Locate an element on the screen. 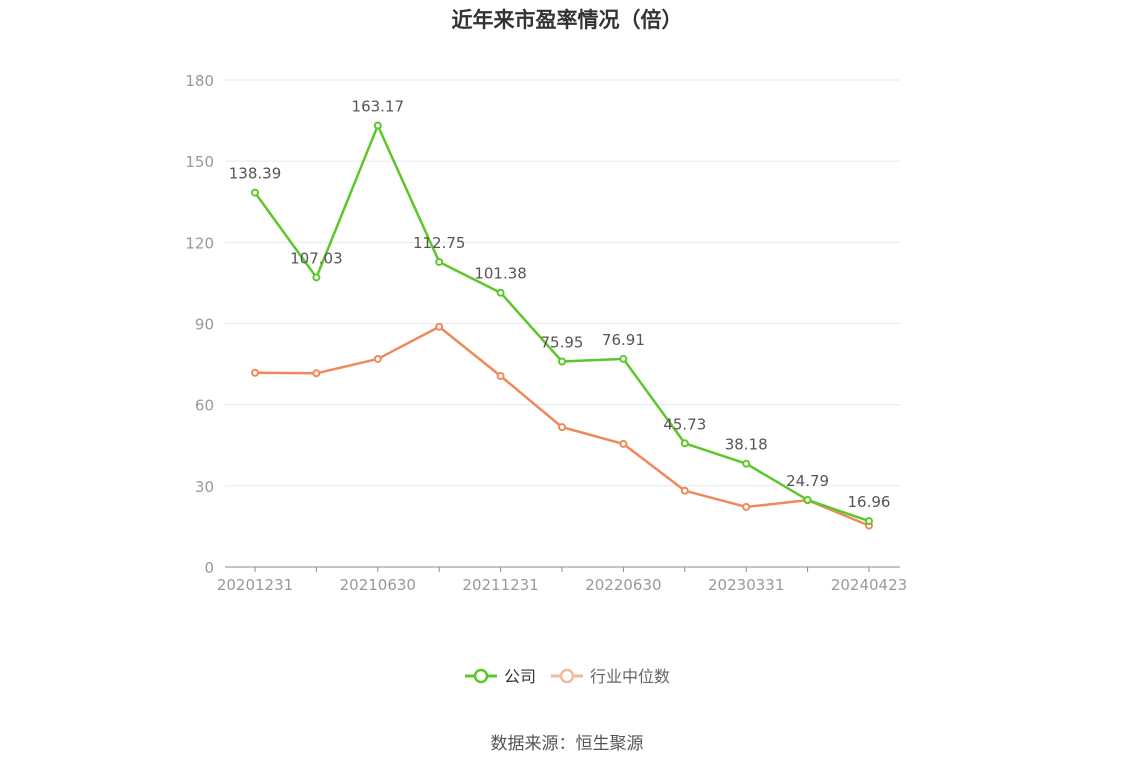  data-label: 24.79 is located at coordinates (807, 481).